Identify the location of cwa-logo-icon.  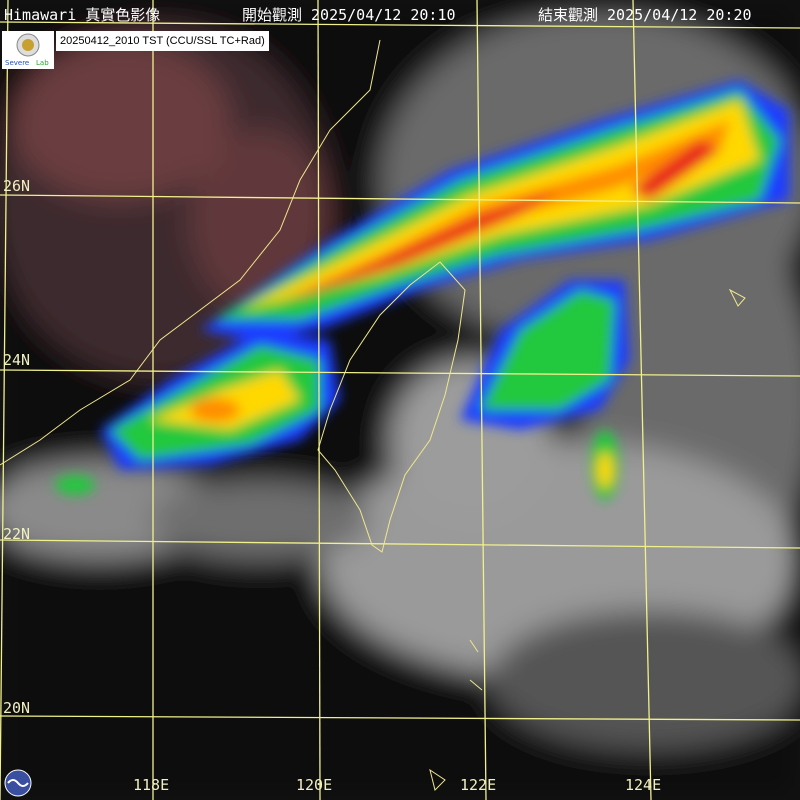
(18, 783).